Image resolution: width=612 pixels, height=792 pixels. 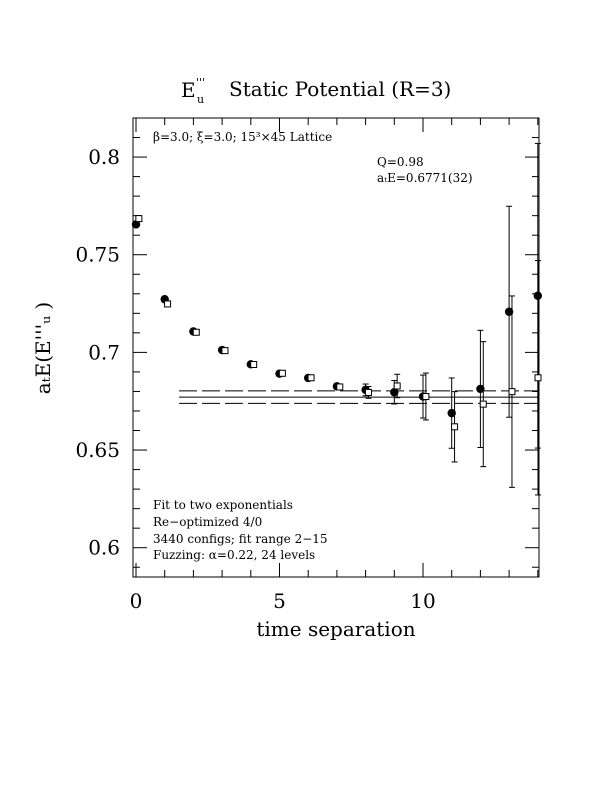 I want to click on chart-title-sub: u, so click(x=200, y=99).